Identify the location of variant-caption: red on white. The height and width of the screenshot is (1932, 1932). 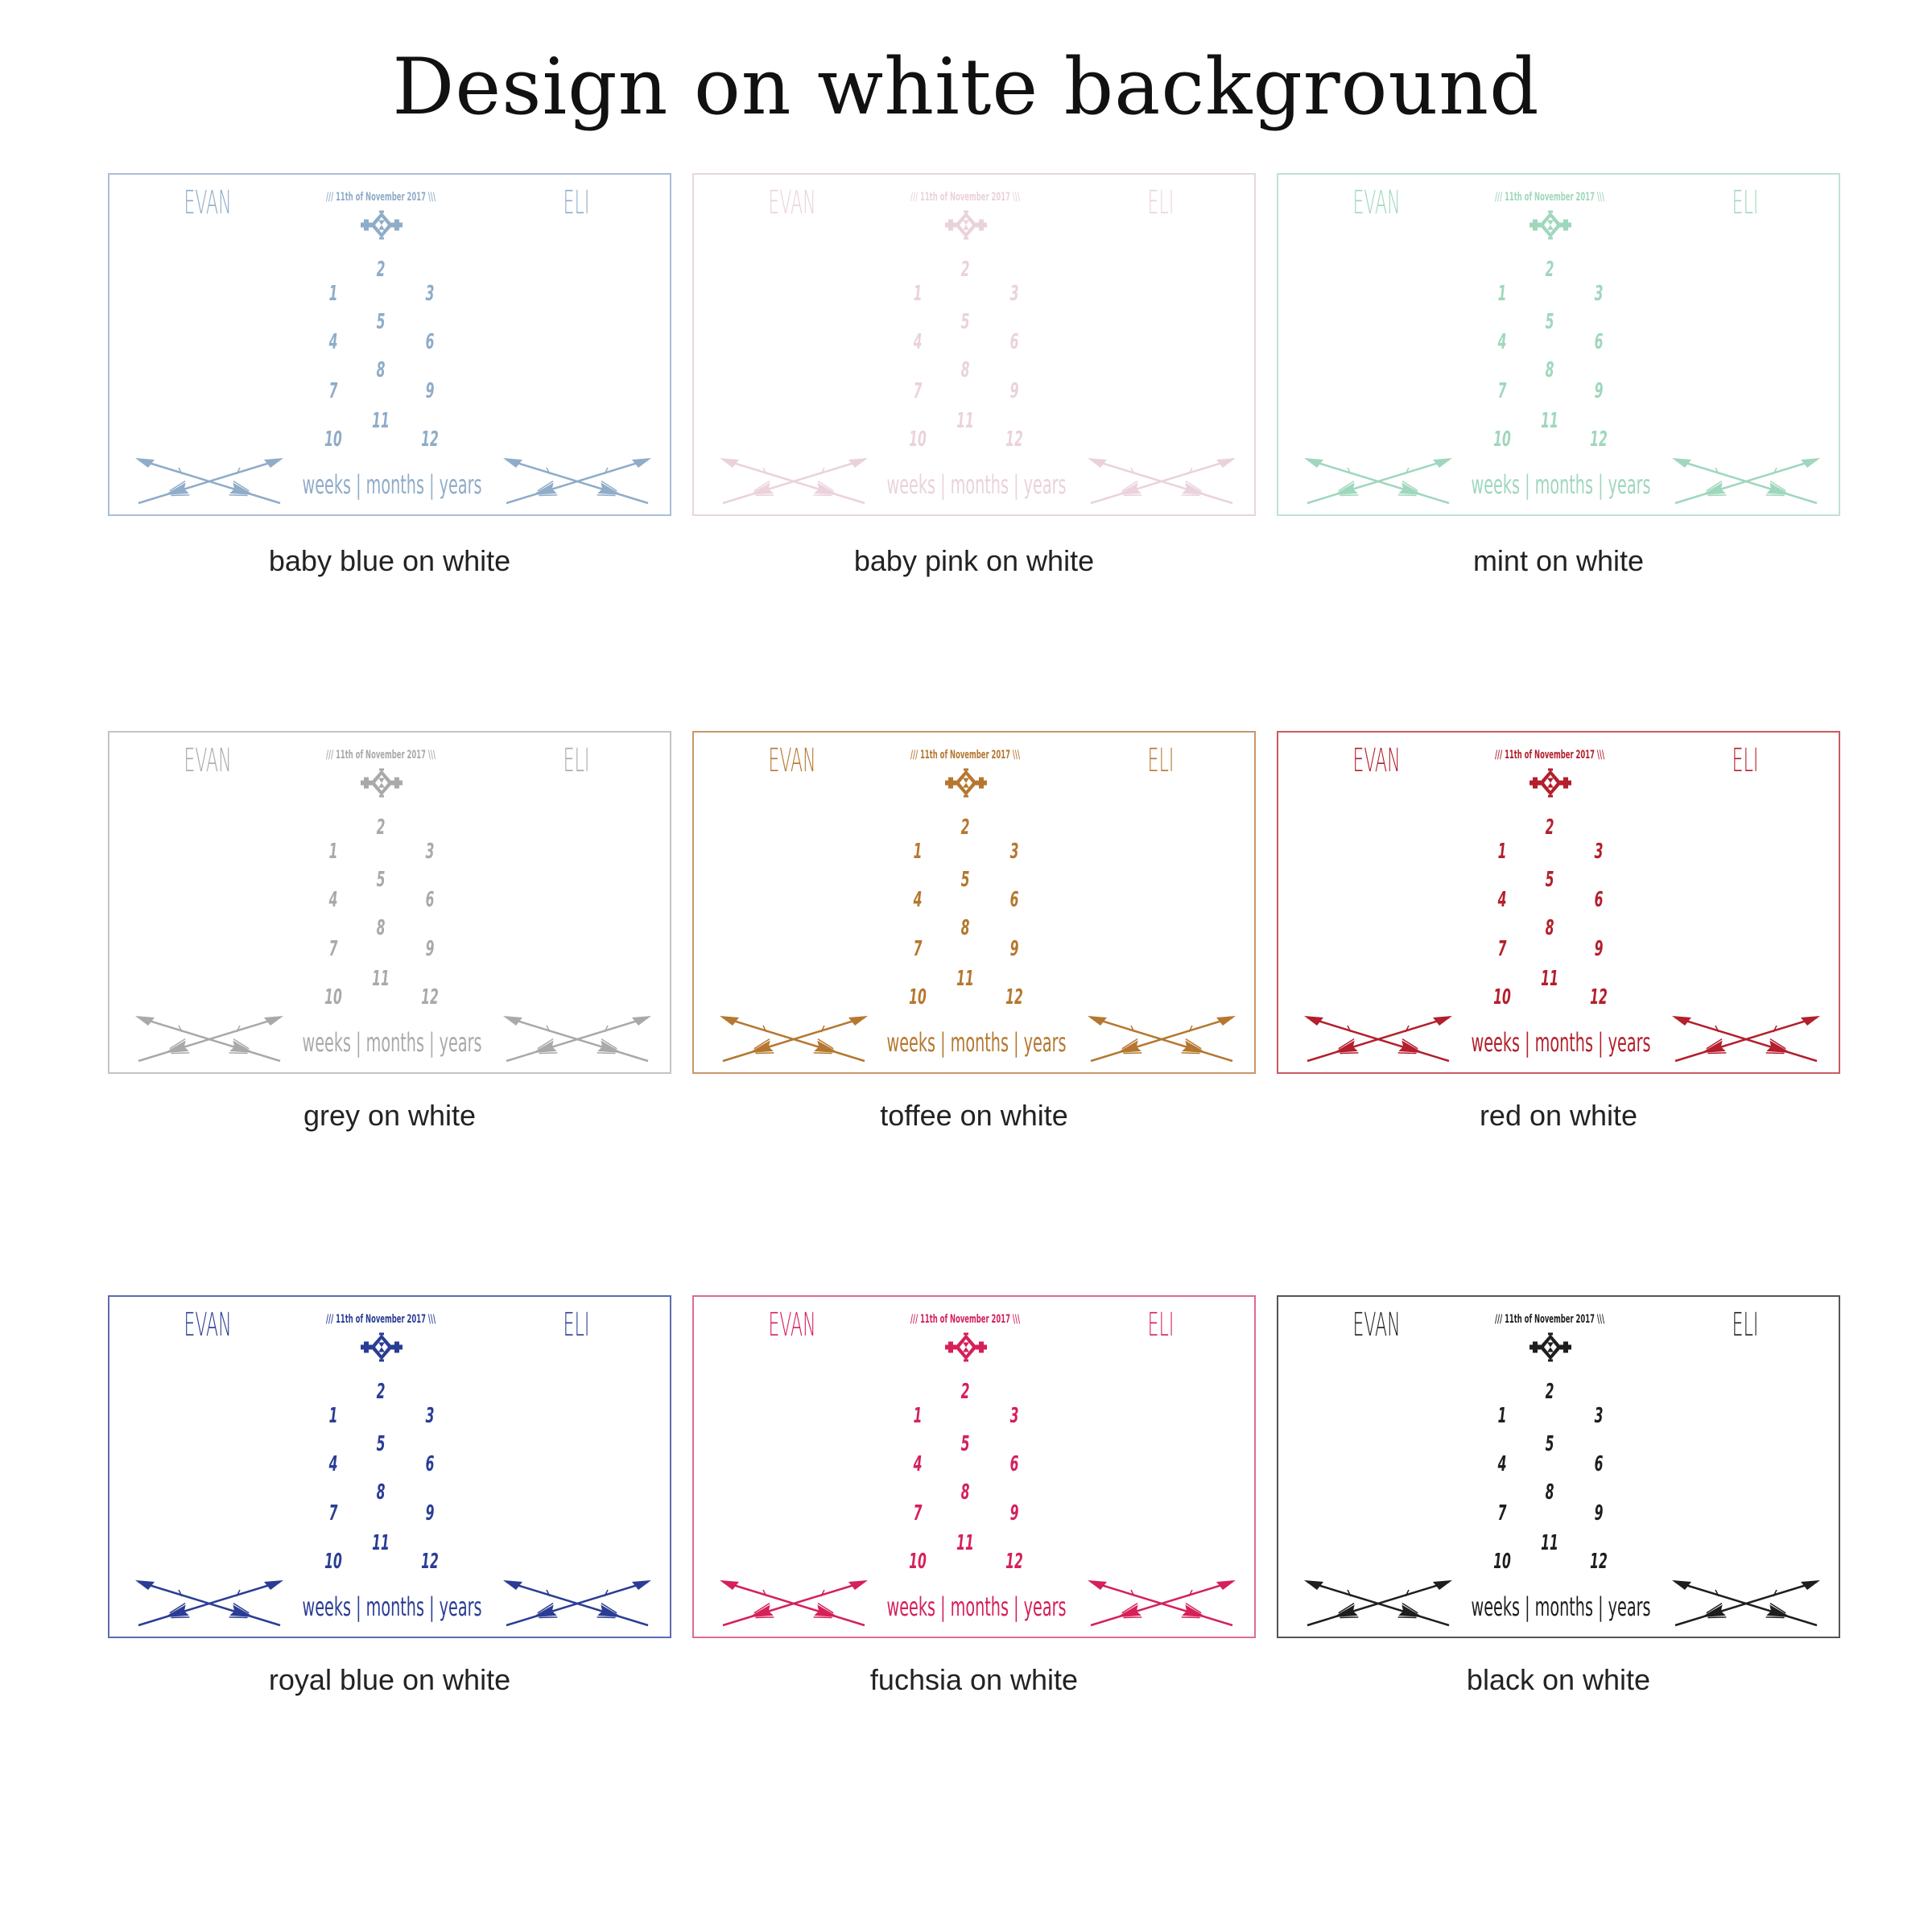
(1558, 1115).